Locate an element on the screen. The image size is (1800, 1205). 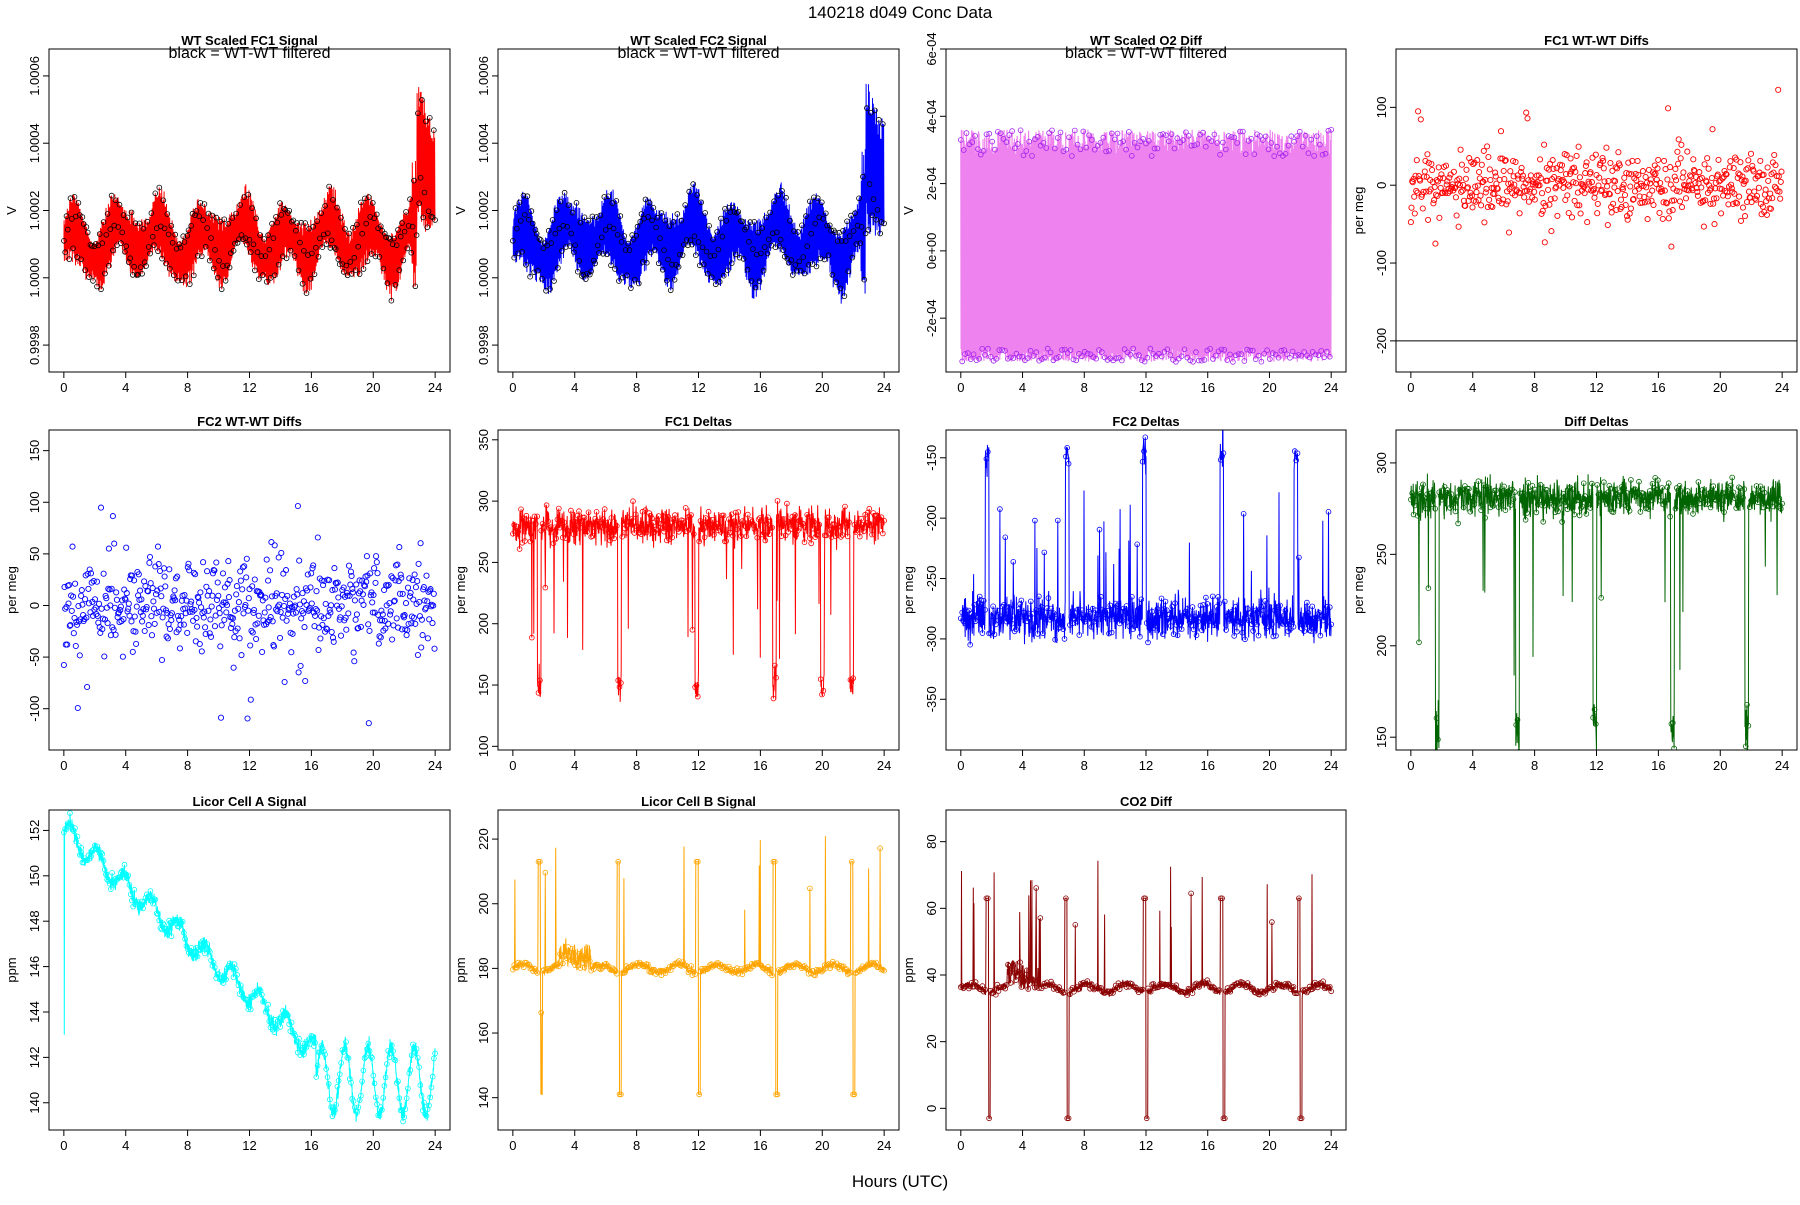
series-line is located at coordinates (1146, 245).